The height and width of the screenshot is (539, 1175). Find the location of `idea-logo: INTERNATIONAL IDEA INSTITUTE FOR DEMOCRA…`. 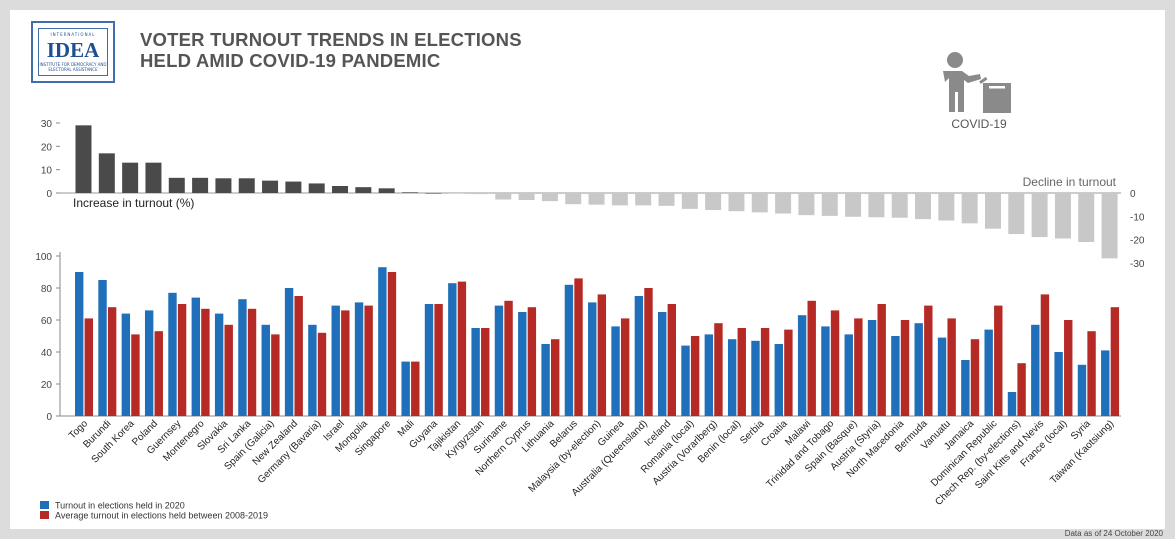

idea-logo: INTERNATIONAL IDEA INSTITUTE FOR DEMOCRA… is located at coordinates (73, 52).